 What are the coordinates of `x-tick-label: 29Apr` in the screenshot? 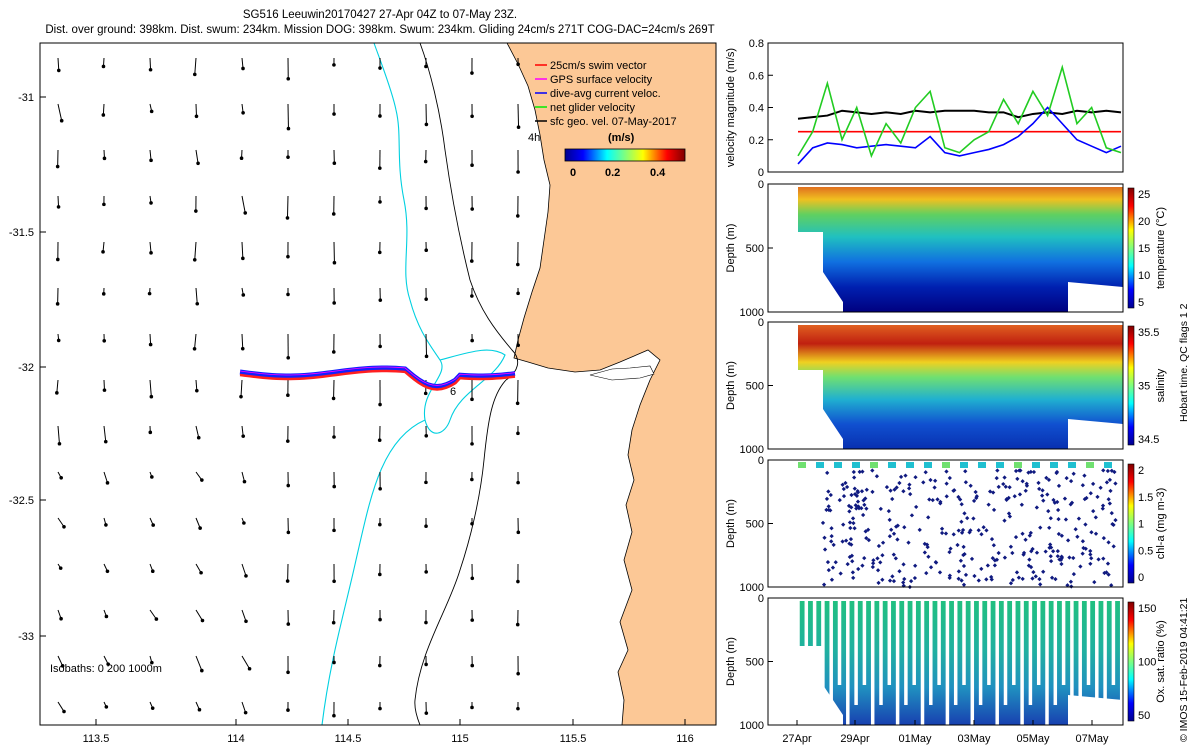 It's located at (855, 739).